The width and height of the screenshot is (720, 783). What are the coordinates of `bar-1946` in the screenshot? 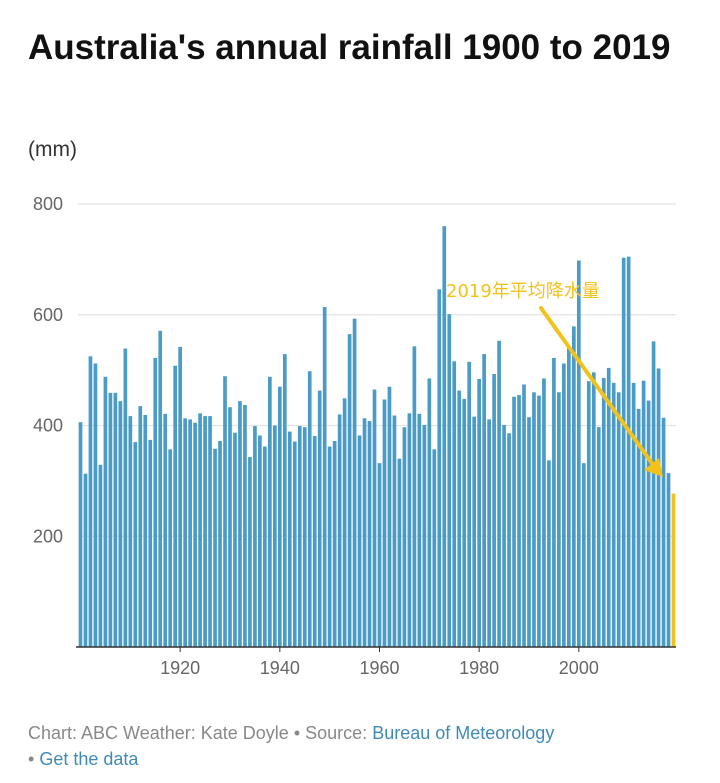 It's located at (309, 509).